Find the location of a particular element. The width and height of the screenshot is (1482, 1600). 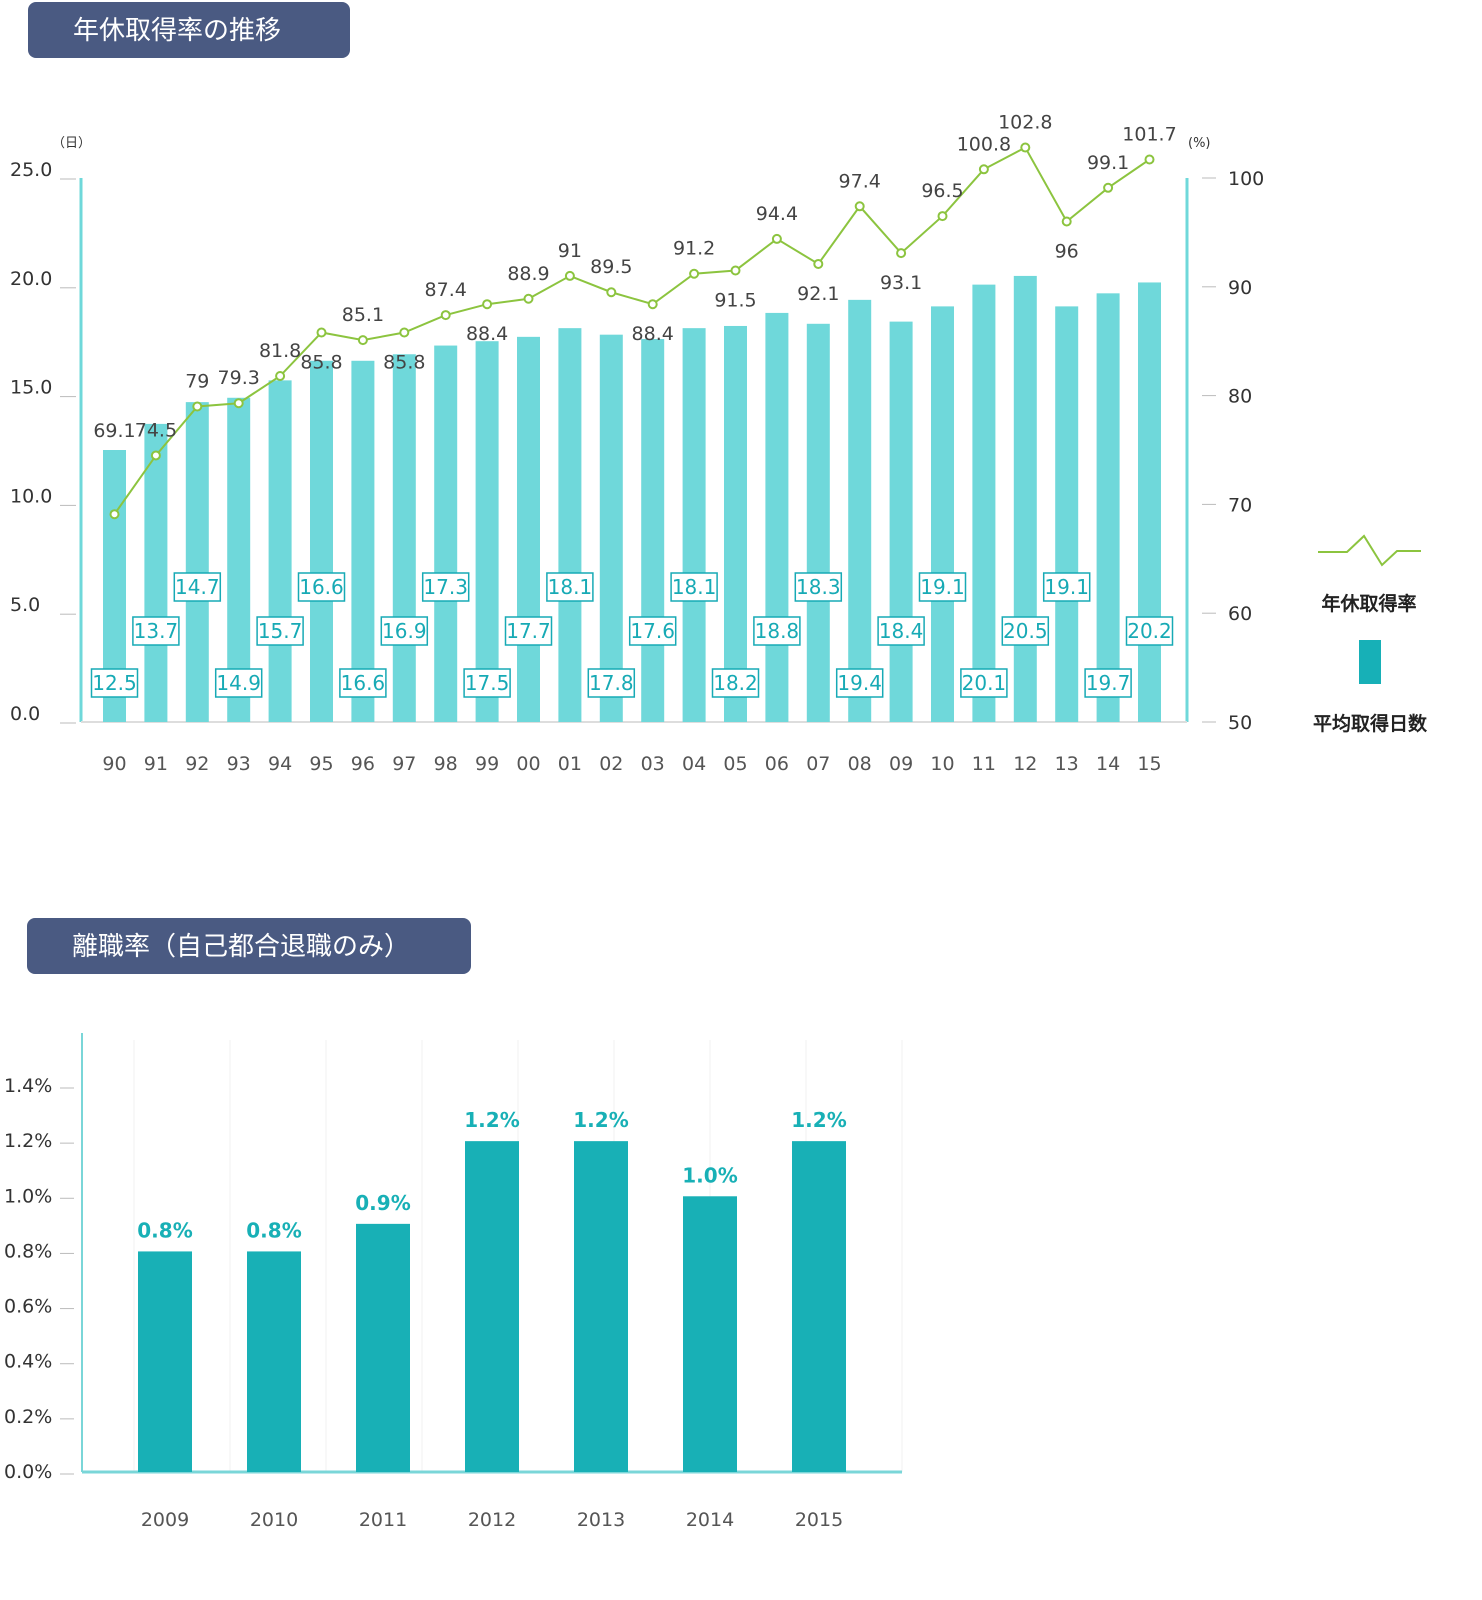

x-category-label: 14 is located at coordinates (1108, 764).